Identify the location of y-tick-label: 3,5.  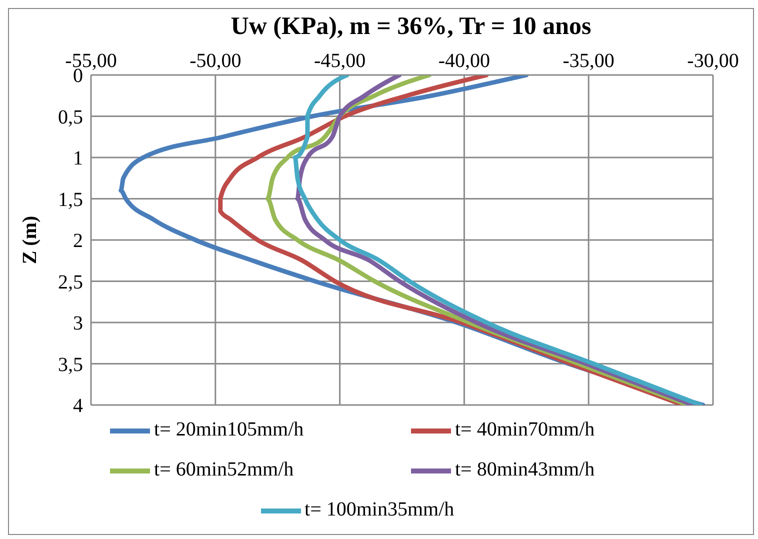
(70, 365).